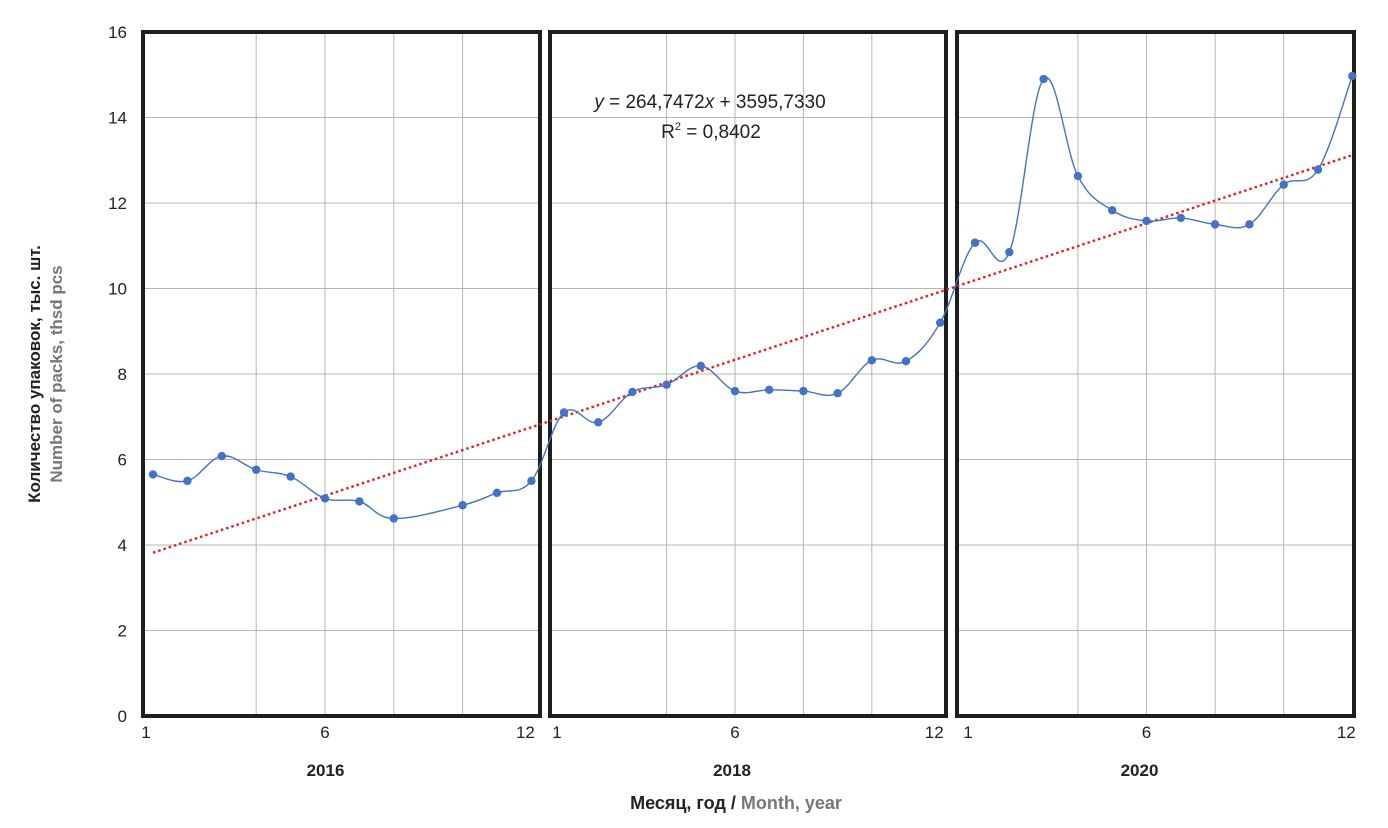  What do you see at coordinates (736, 803) in the screenshot?
I see `x-axis-label: Месяц, год / Month, year` at bounding box center [736, 803].